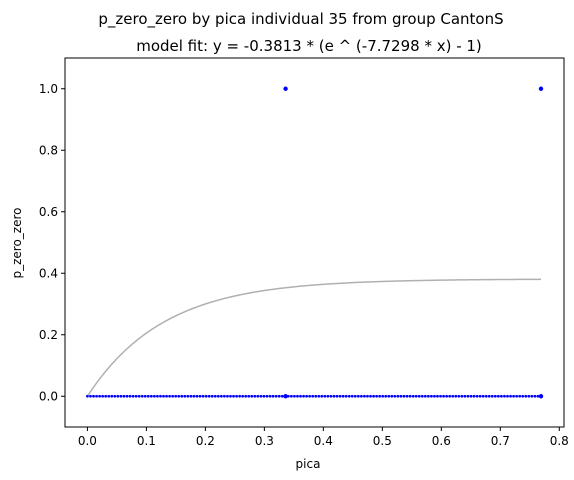  I want to click on x-tick-label: 0.5, so click(382, 441).